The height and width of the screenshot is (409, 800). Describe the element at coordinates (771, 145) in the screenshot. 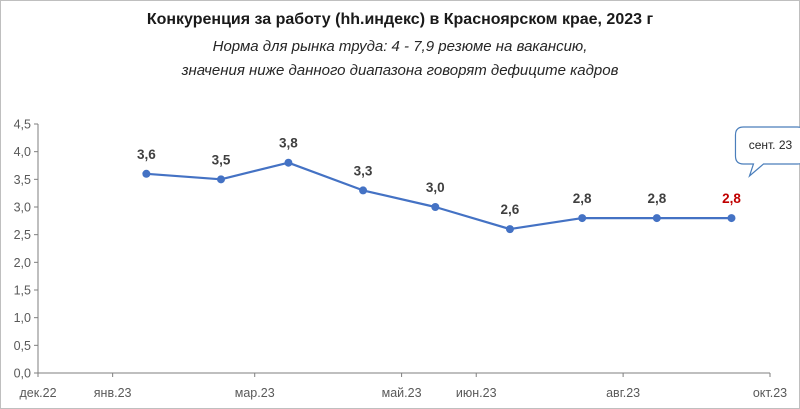

I see `callout-label: сент. 23` at that location.